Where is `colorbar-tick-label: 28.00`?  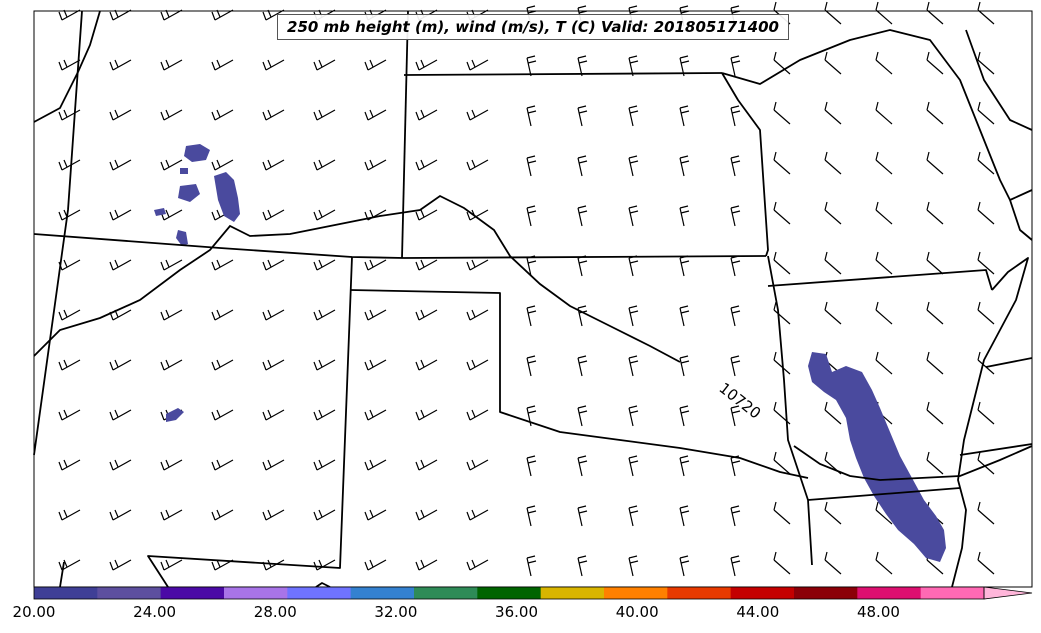
colorbar-tick-label: 28.00 is located at coordinates (275, 612).